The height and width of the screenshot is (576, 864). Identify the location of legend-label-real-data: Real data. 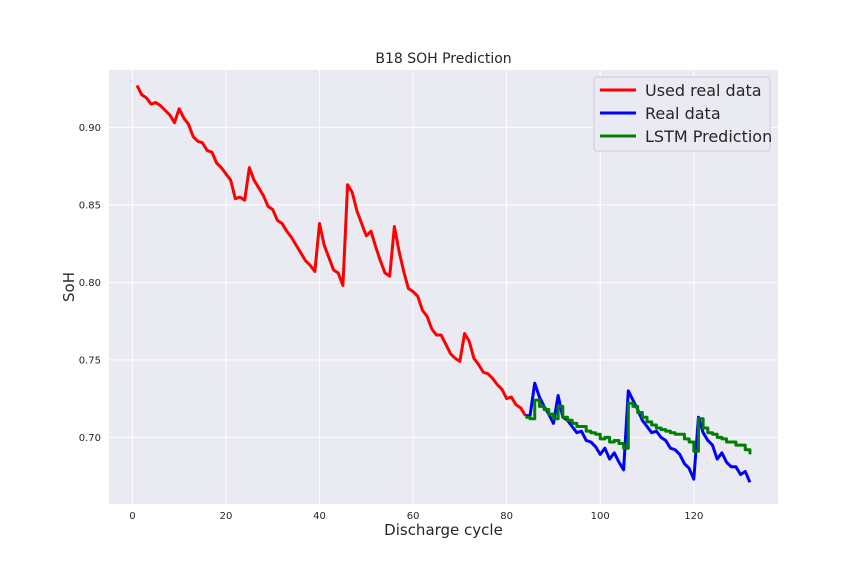
(683, 113).